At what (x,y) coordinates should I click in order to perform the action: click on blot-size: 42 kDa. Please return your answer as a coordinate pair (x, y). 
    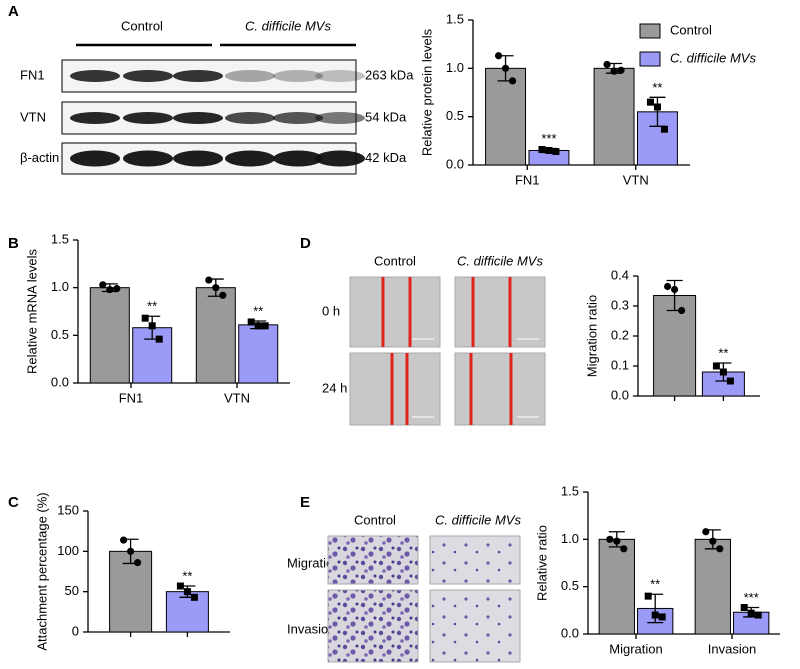
    Looking at the image, I should click on (386, 157).